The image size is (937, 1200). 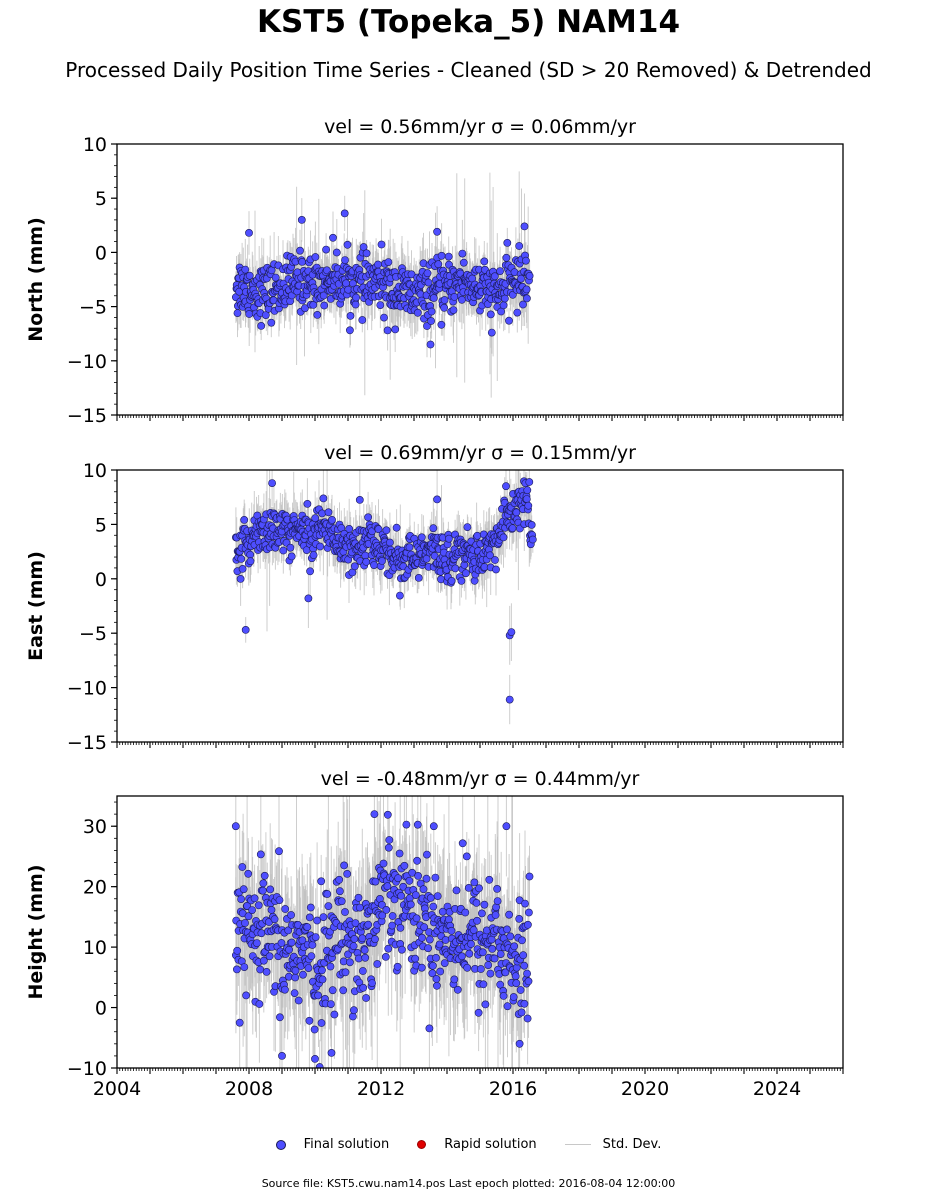 What do you see at coordinates (468, 22) in the screenshot?
I see `figure-title: KST5 (Topeka_5) NAM14` at bounding box center [468, 22].